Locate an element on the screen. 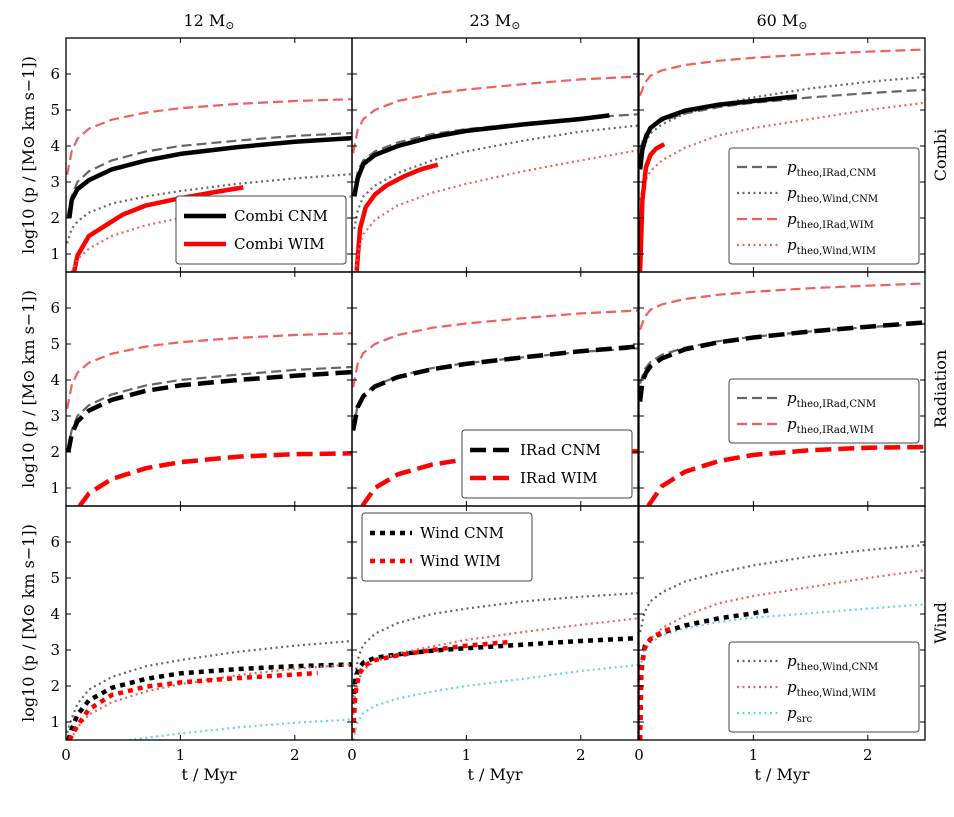  legend: ptheo,Wind,CNM ptheo,Wind,WIM psrc is located at coordinates (824, 687).